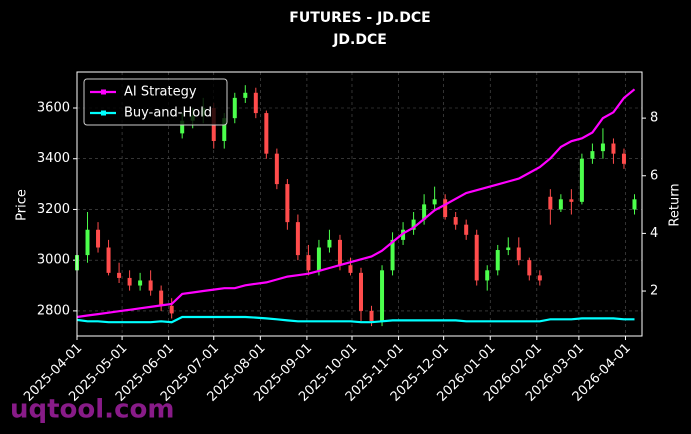 Image resolution: width=691 pixels, height=434 pixels. What do you see at coordinates (53, 158) in the screenshot?
I see `y-tick-label: 3400` at bounding box center [53, 158].